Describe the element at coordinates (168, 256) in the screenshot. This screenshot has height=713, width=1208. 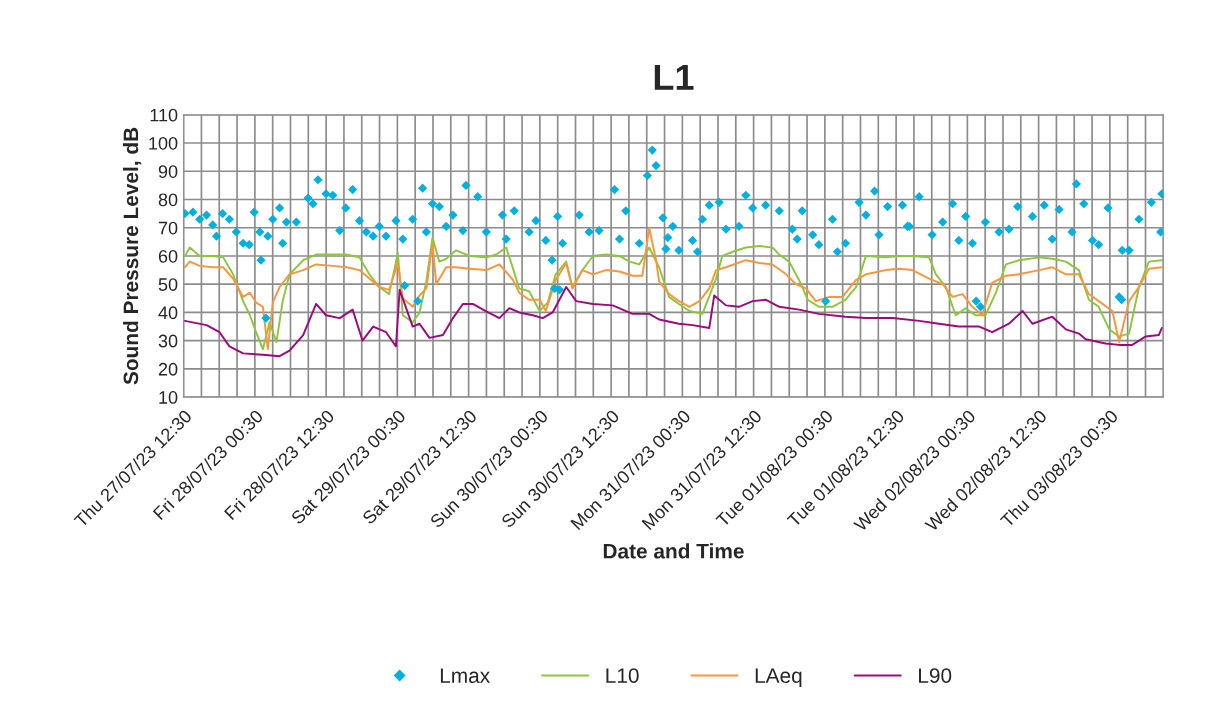
I see `y-tick-label: 60` at that location.